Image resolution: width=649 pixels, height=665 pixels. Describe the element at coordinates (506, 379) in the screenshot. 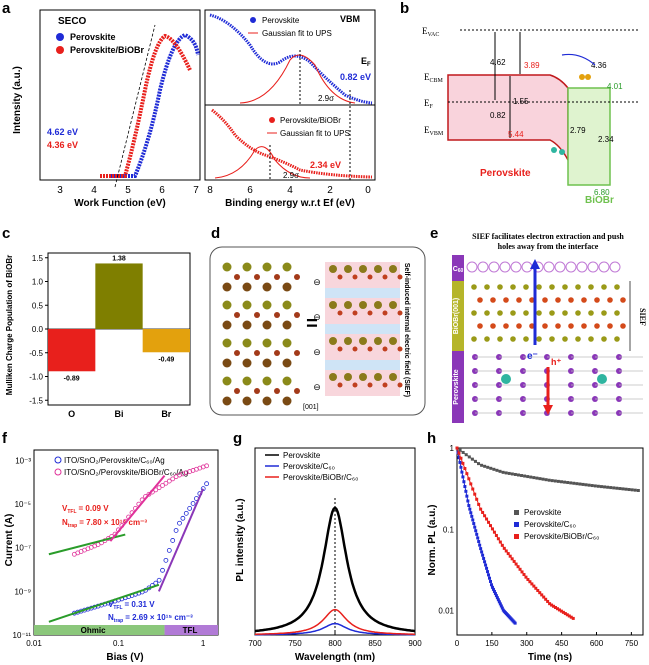

I see `hole-atom` at that location.